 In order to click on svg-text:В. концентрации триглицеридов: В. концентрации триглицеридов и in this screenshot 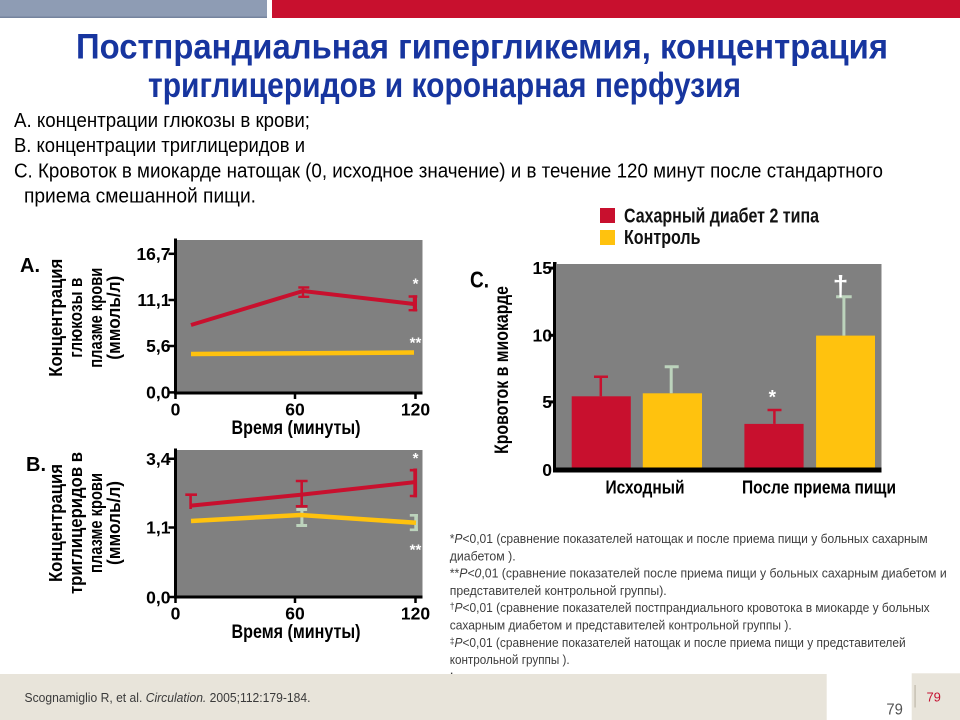, I will do `click(159, 146)`.